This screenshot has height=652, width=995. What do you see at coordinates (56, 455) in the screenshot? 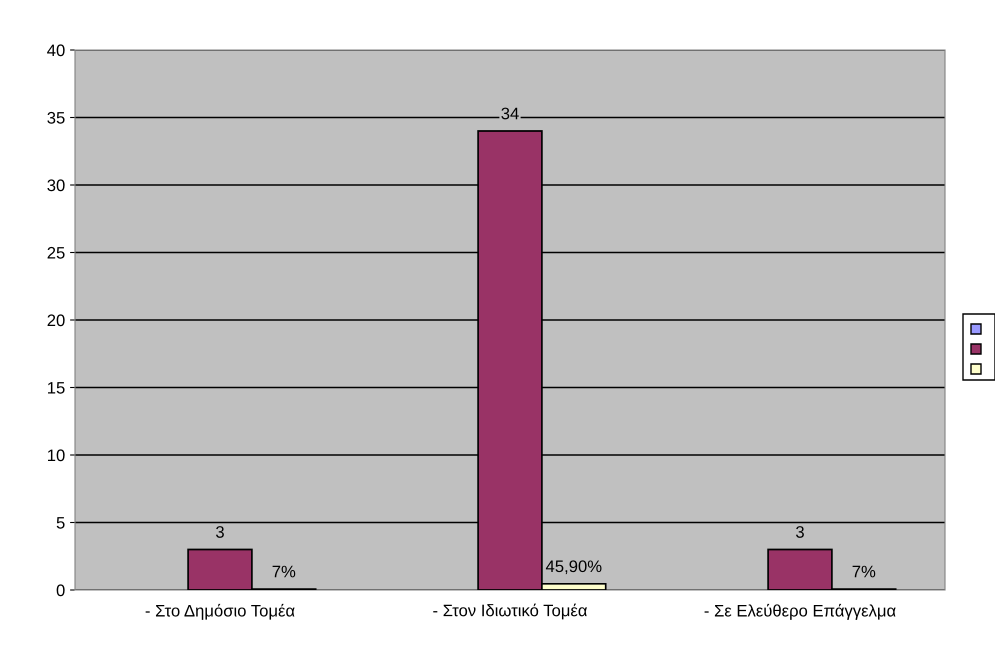
I see `y-tick-label: 10` at bounding box center [56, 455].